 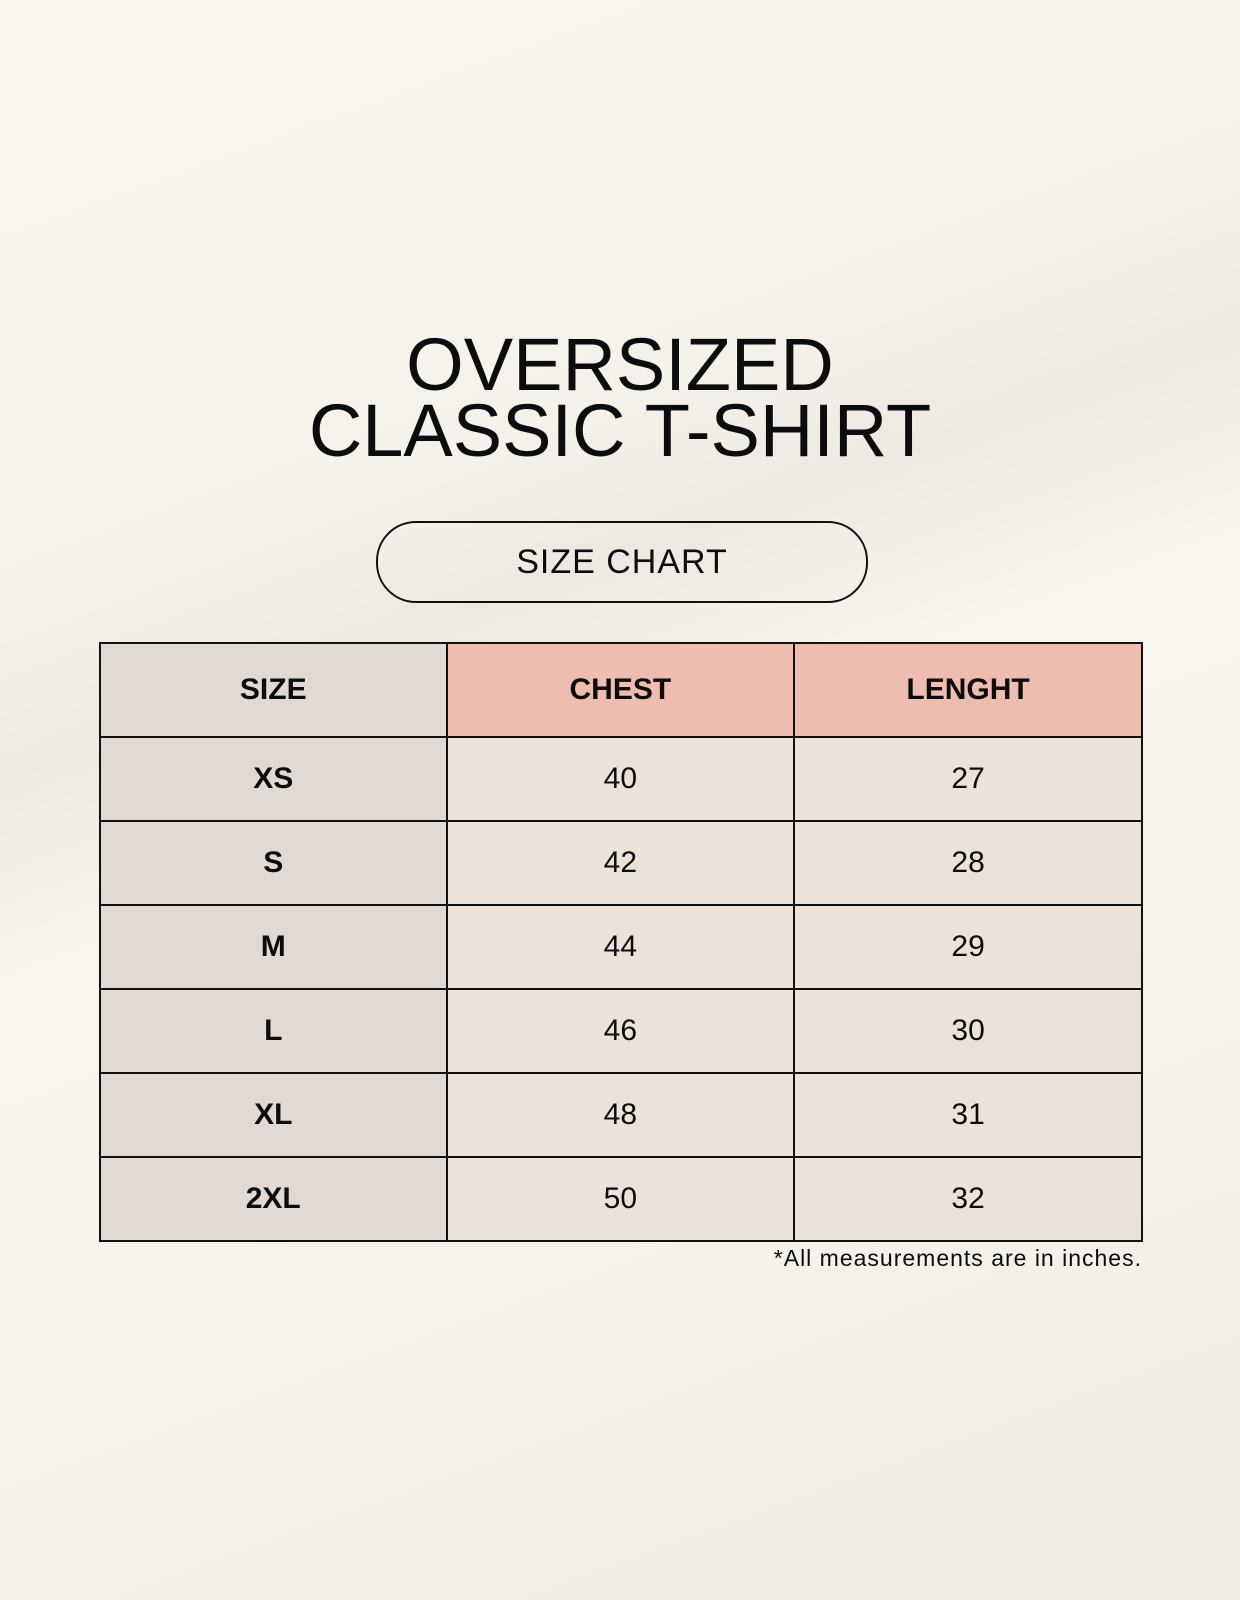 I want to click on size-cell: L, so click(x=273, y=1031).